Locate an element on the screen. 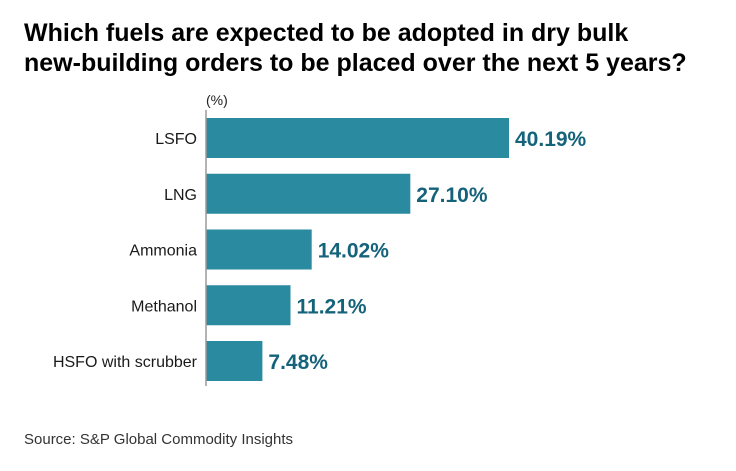 The image size is (736, 471). category-label-hsfo-with-scrubber: HSFO with scrubber is located at coordinates (125, 362).